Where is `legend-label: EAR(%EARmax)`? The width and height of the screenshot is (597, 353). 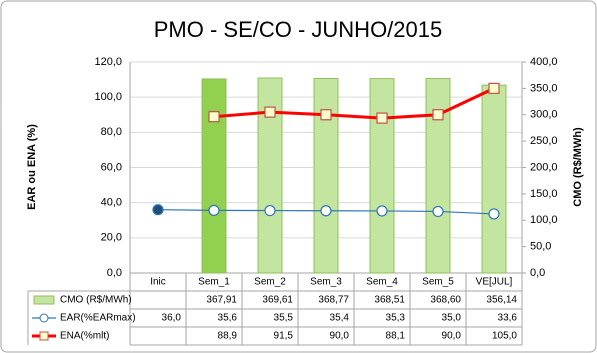 legend-label: EAR(%EARmax) is located at coordinates (98, 318).